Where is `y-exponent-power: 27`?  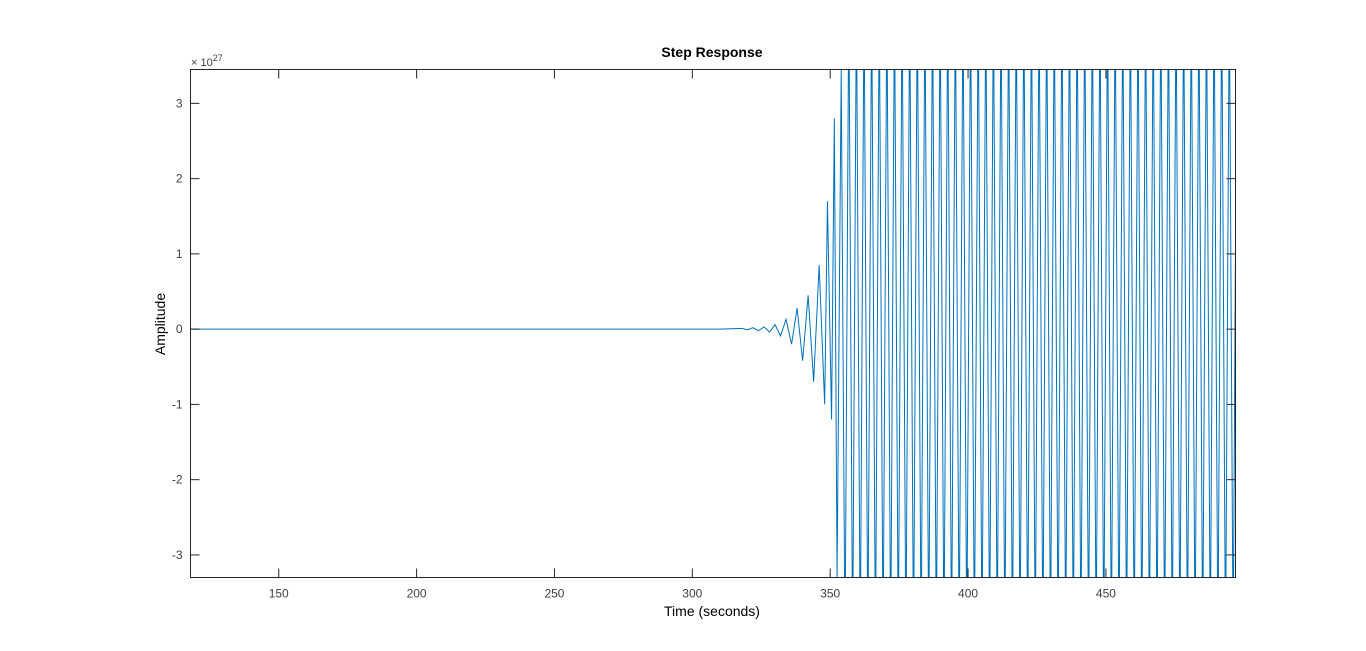 y-exponent-power: 27 is located at coordinates (218, 58).